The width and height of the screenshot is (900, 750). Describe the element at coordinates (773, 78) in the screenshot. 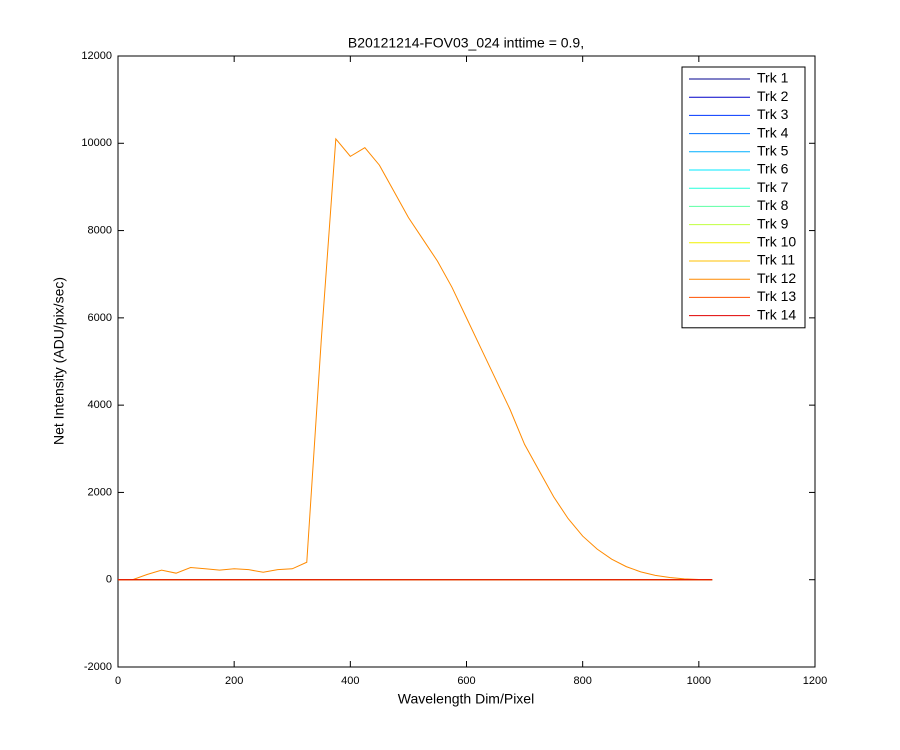

I see `legend-label: Trk 1` at that location.